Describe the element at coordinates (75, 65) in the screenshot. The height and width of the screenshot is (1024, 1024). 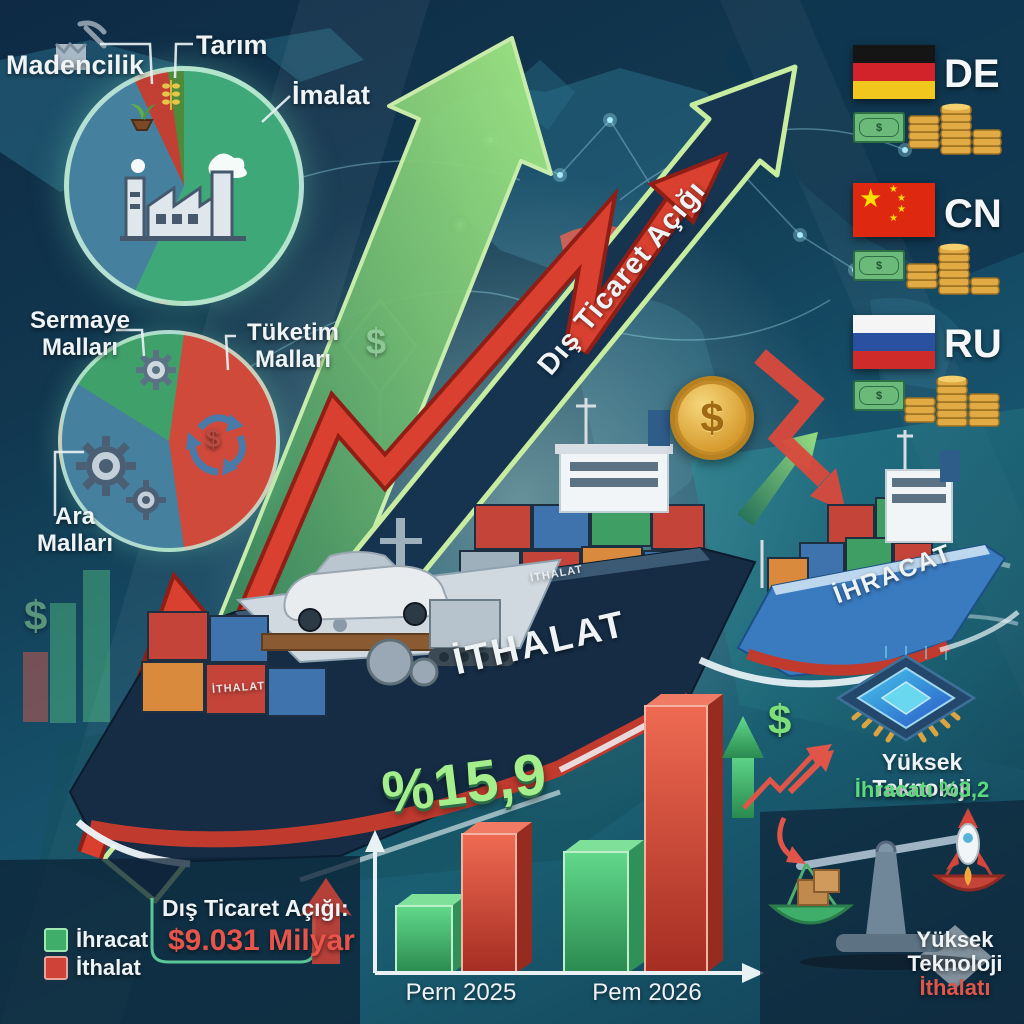
I see `pie1-label-mining: Madencilik` at that location.